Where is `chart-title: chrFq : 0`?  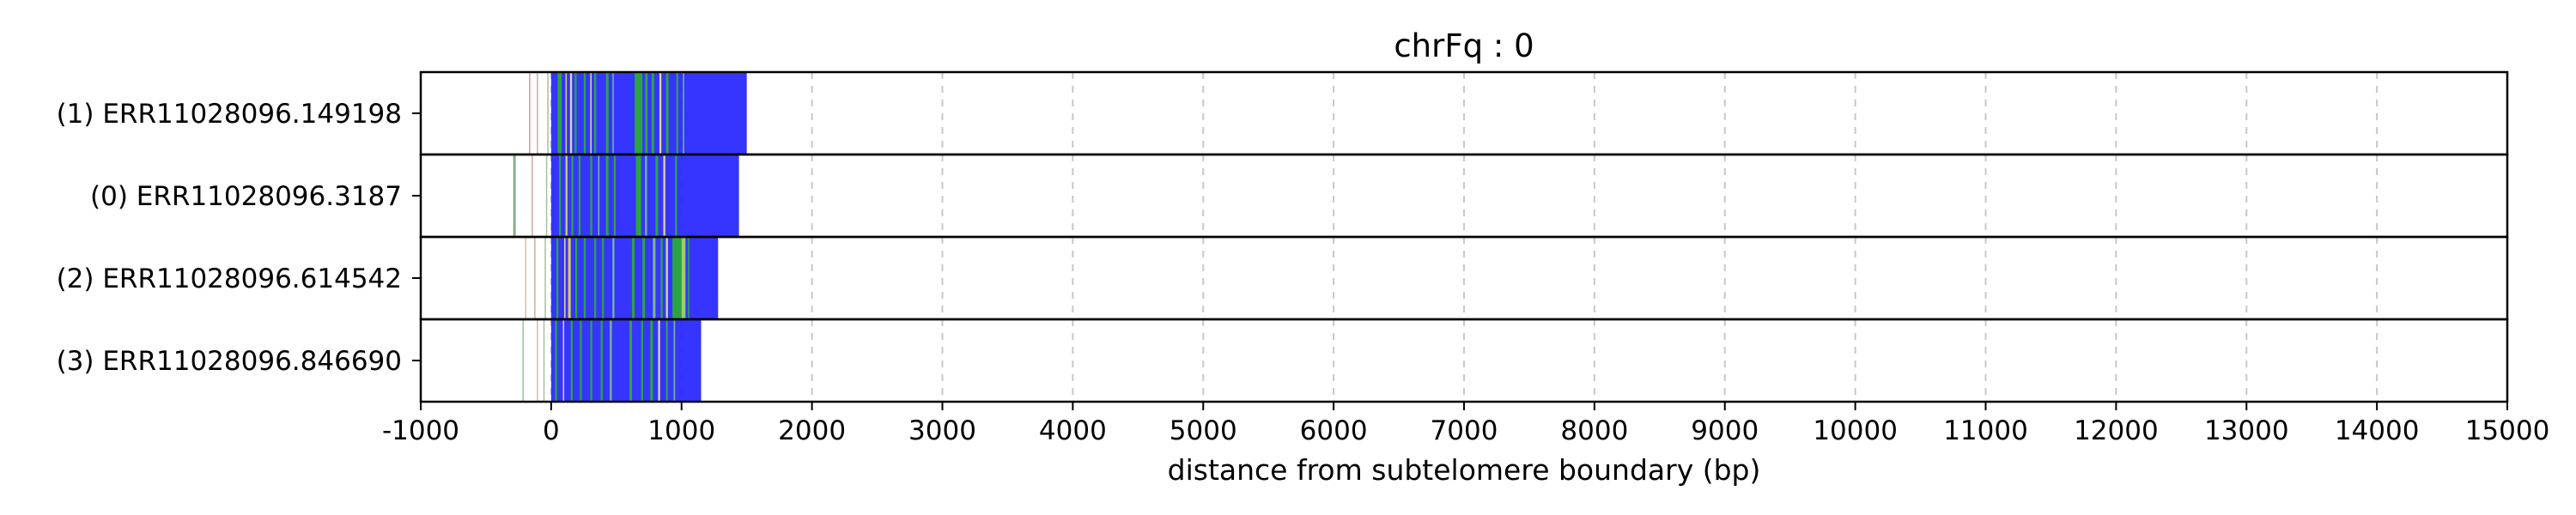
chart-title: chrFq : 0 is located at coordinates (1464, 45).